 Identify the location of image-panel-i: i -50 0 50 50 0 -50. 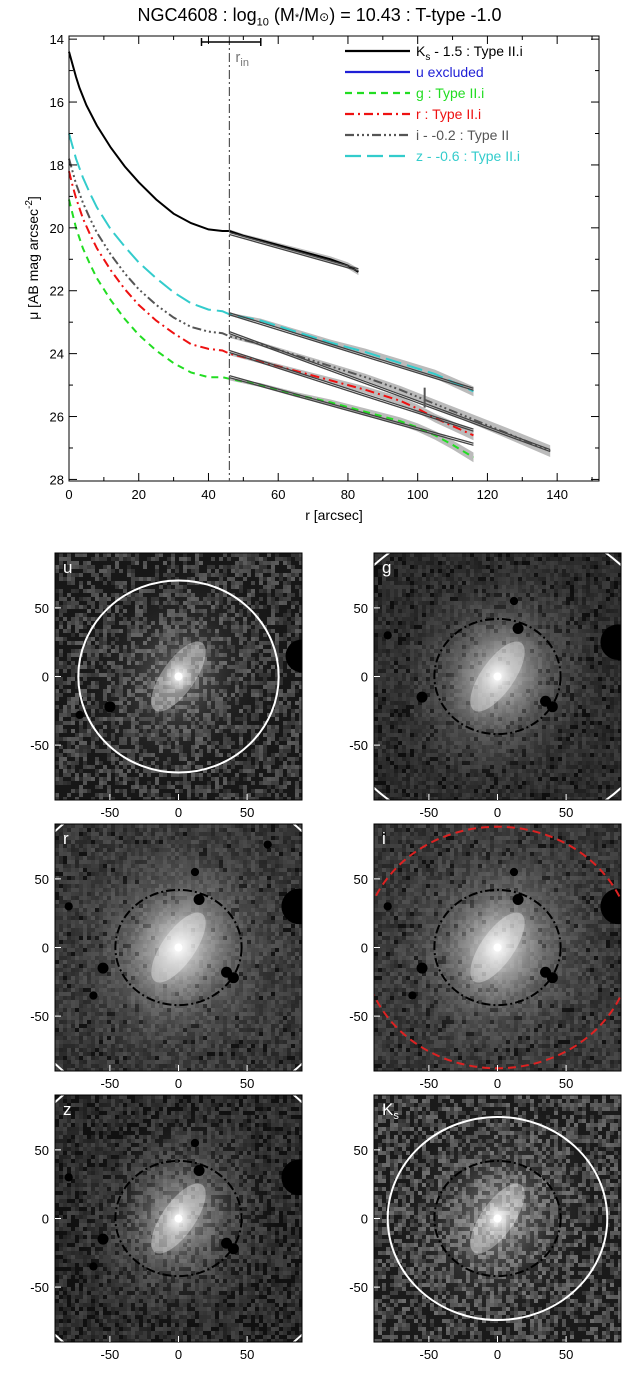
(485, 957).